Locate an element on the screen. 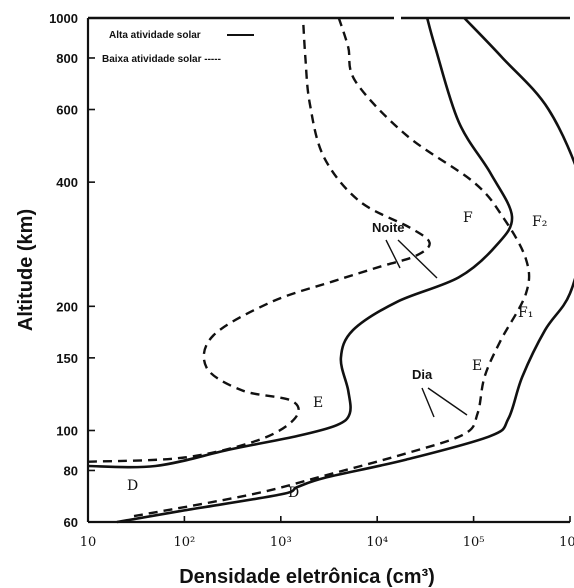  y-tick-label: 150 is located at coordinates (67, 358).